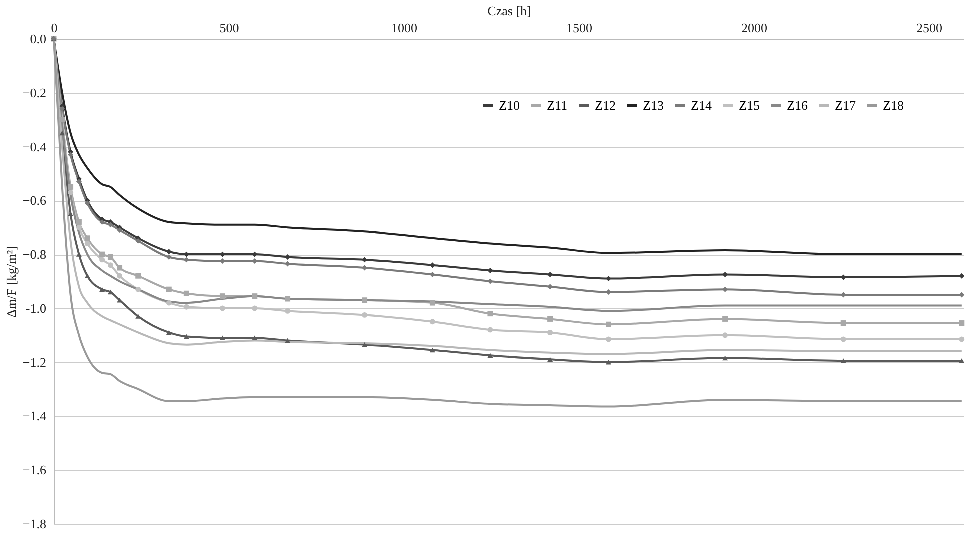 This screenshot has width=973, height=536. Describe the element at coordinates (34, 200) in the screenshot. I see `y-tick-label: −0.6` at that location.